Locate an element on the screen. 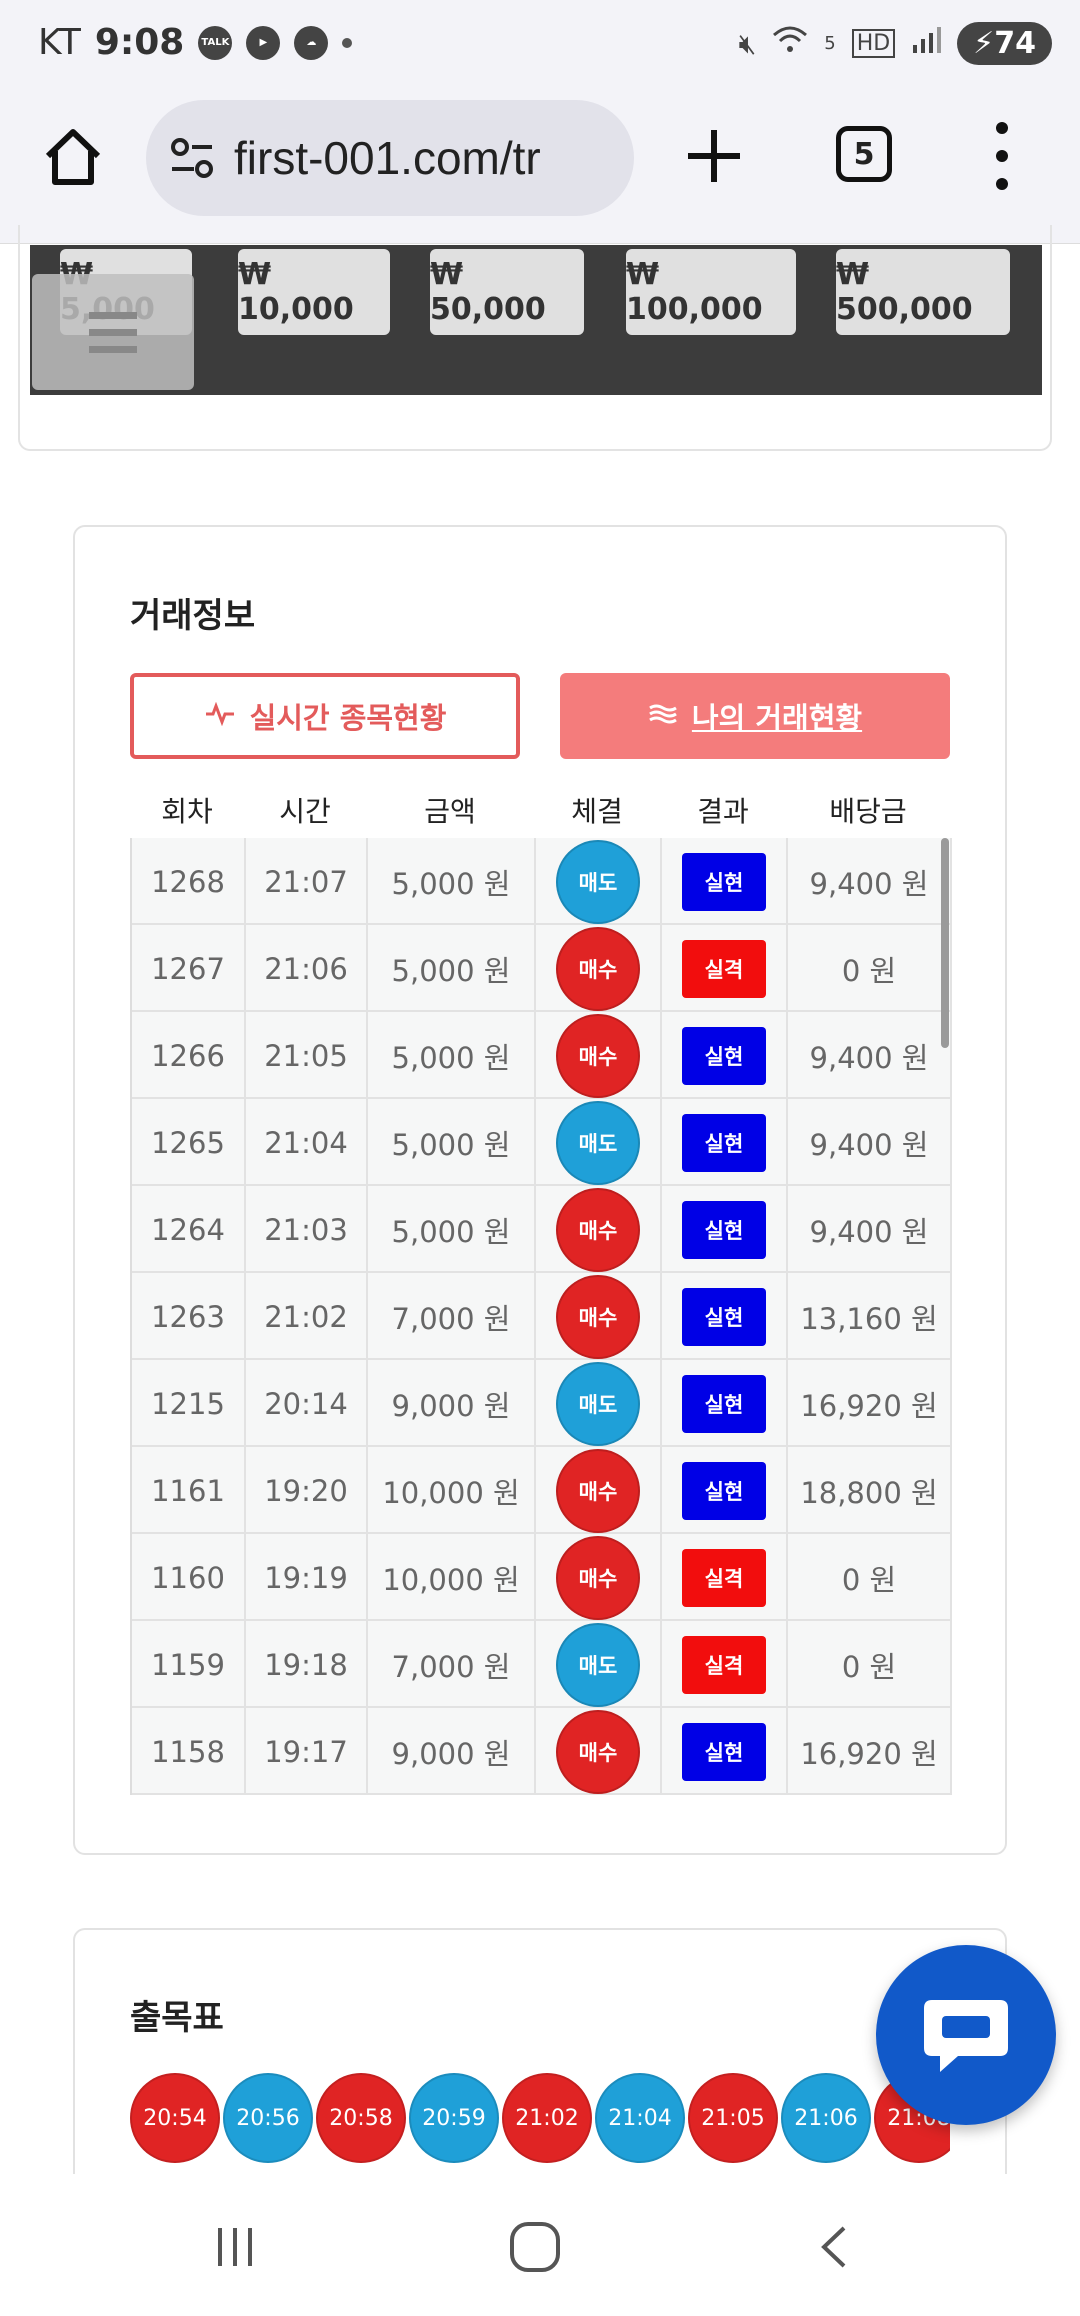  cell-round: 1215 is located at coordinates (189, 1403).